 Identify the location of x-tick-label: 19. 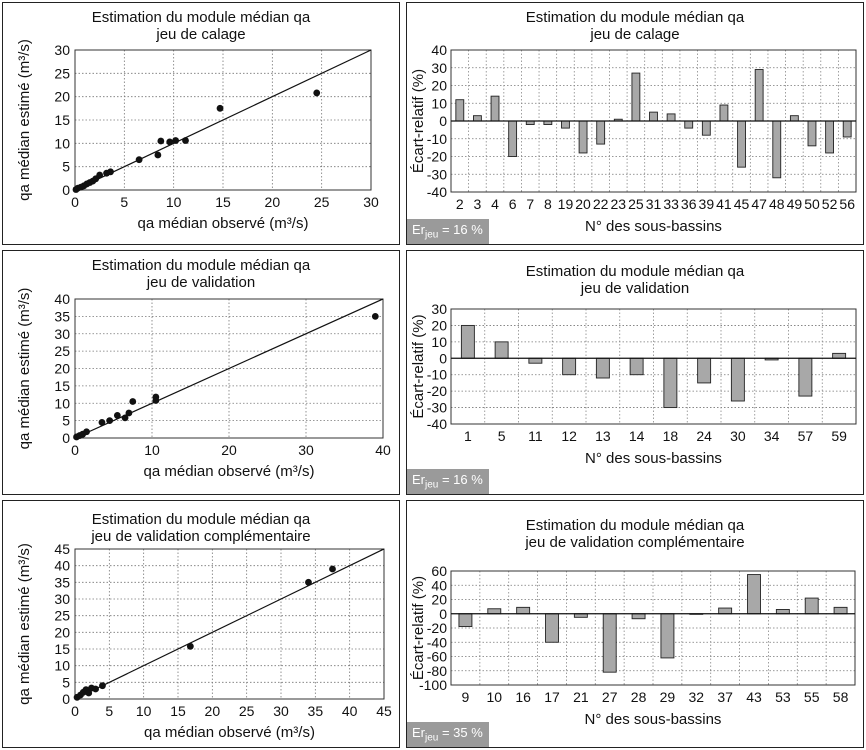
(566, 204).